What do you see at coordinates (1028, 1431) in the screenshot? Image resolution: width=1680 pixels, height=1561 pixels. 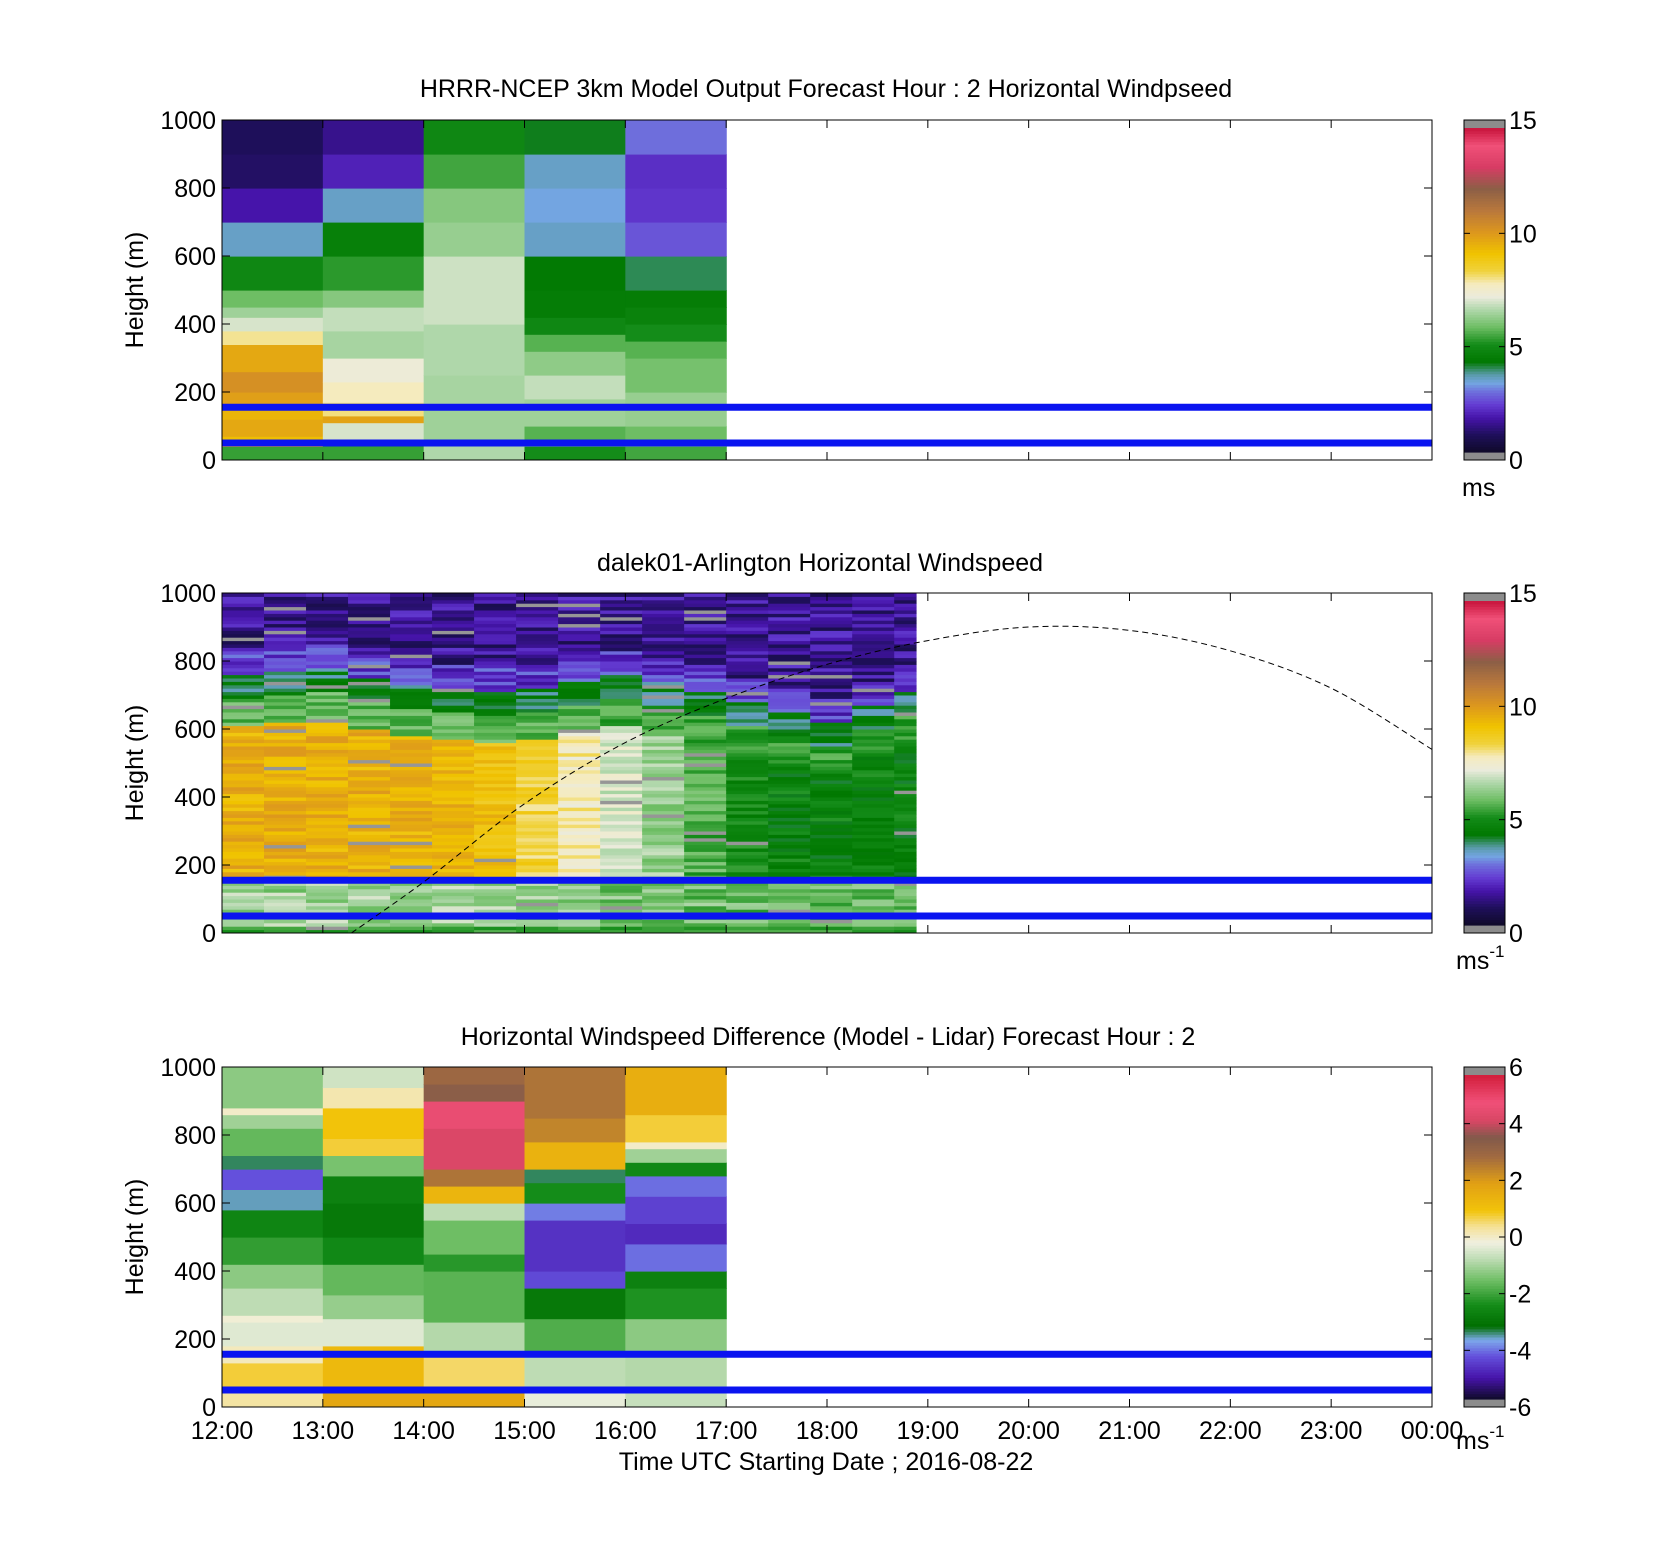 I see `x-tick-label: 20:00` at bounding box center [1028, 1431].